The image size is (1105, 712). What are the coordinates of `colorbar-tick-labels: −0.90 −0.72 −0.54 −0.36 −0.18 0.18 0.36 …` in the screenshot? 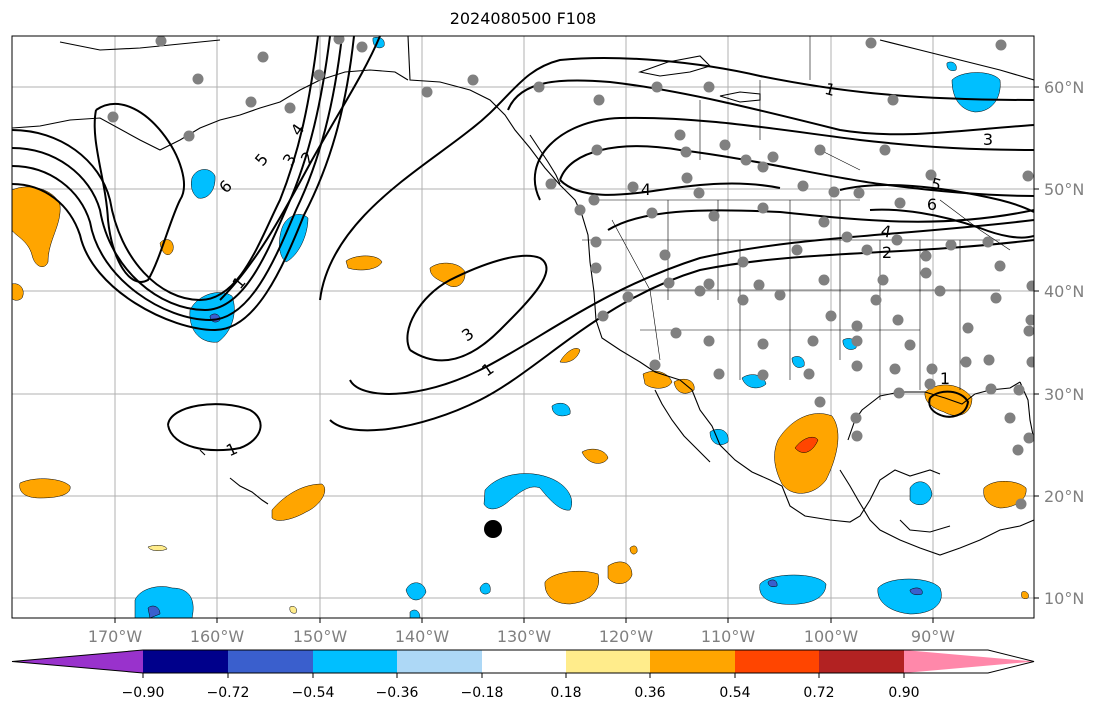 It's located at (521, 693).